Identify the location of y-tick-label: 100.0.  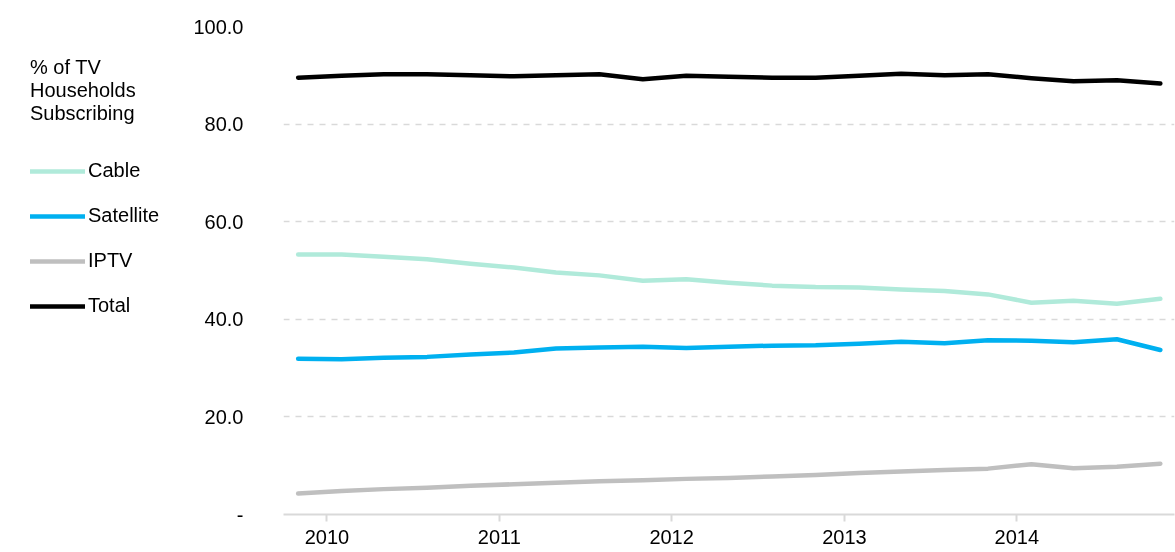
(218, 26).